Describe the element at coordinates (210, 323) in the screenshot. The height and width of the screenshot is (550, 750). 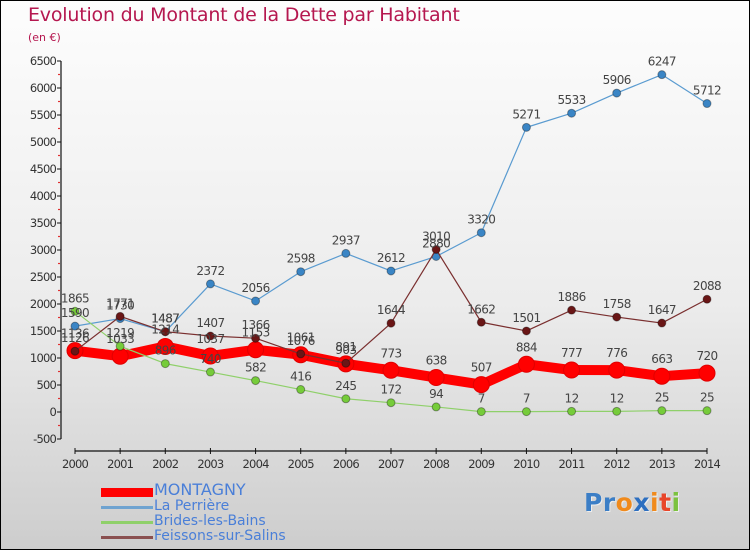
I see `data-label-feissons-sur-salins: 1407` at that location.